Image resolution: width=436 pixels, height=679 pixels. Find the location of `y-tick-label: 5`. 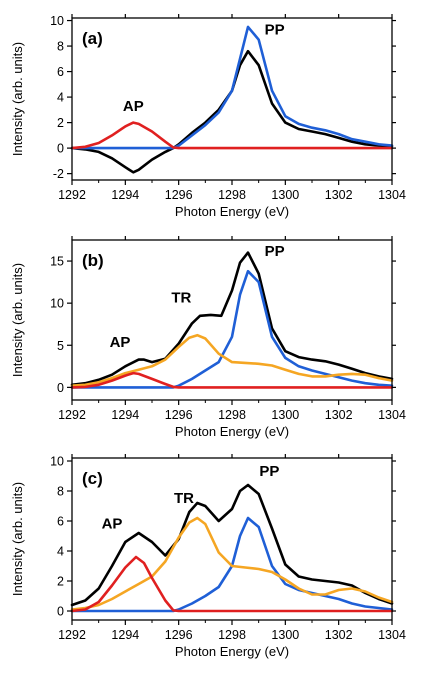

y-tick-label: 5 is located at coordinates (60, 346).